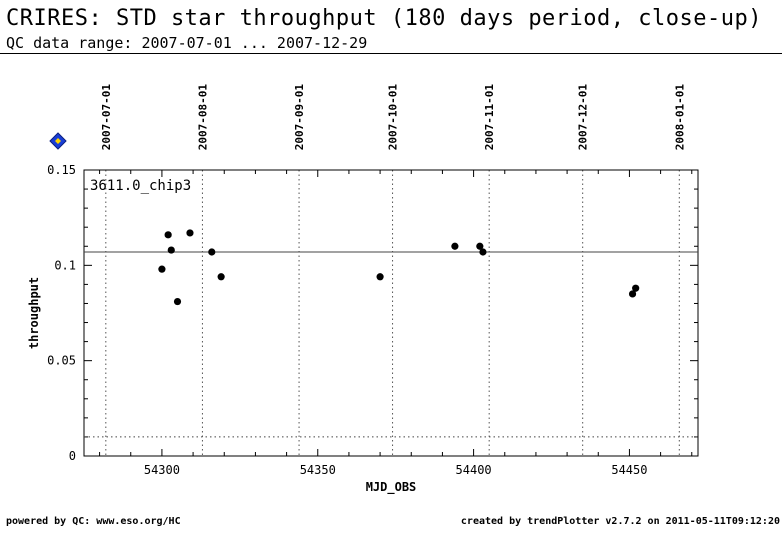 Image resolution: width=782 pixels, height=542 pixels. I want to click on y-tick-label: 0.1, so click(65, 265).